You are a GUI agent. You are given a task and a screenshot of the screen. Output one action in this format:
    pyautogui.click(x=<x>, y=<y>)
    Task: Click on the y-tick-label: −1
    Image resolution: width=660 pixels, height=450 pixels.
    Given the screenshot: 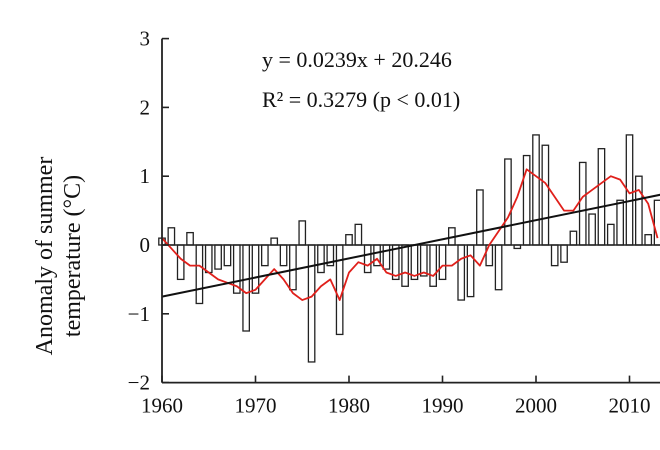 What is the action you would take?
    pyautogui.click(x=139, y=314)
    